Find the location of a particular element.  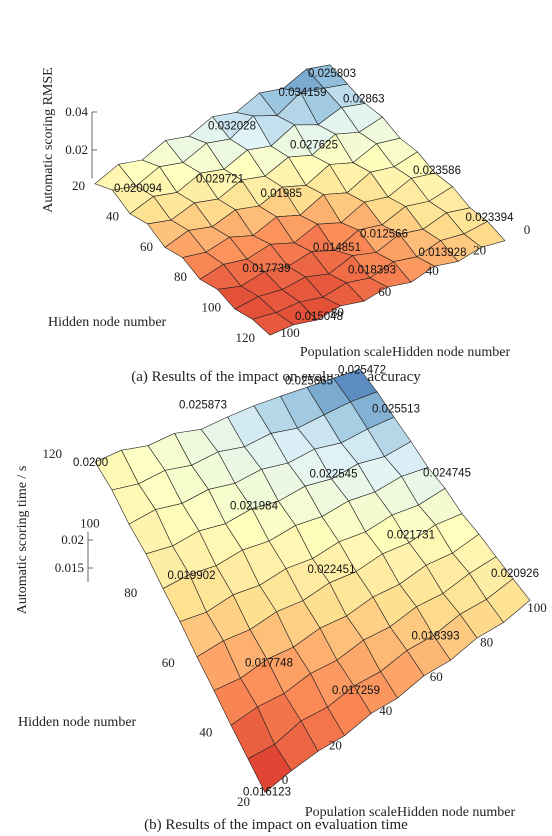

annotation: 0.020926 is located at coordinates (515, 574).